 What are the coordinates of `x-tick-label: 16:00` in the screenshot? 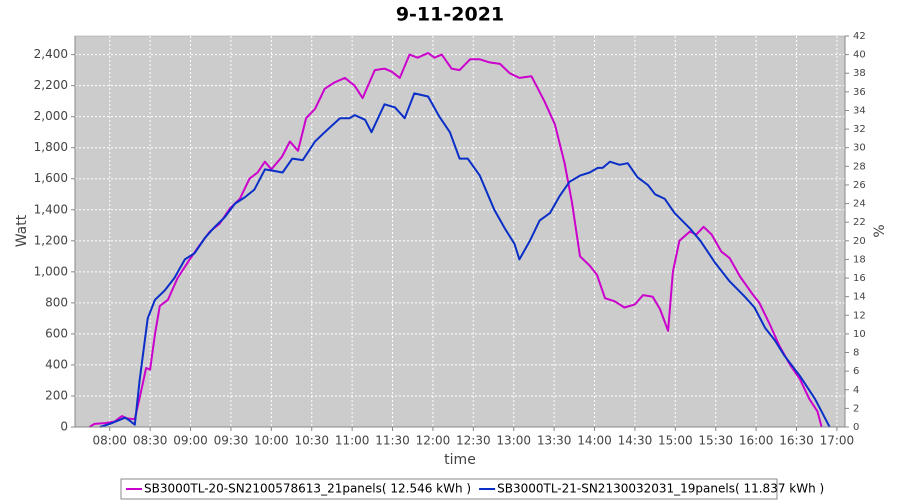 It's located at (756, 441).